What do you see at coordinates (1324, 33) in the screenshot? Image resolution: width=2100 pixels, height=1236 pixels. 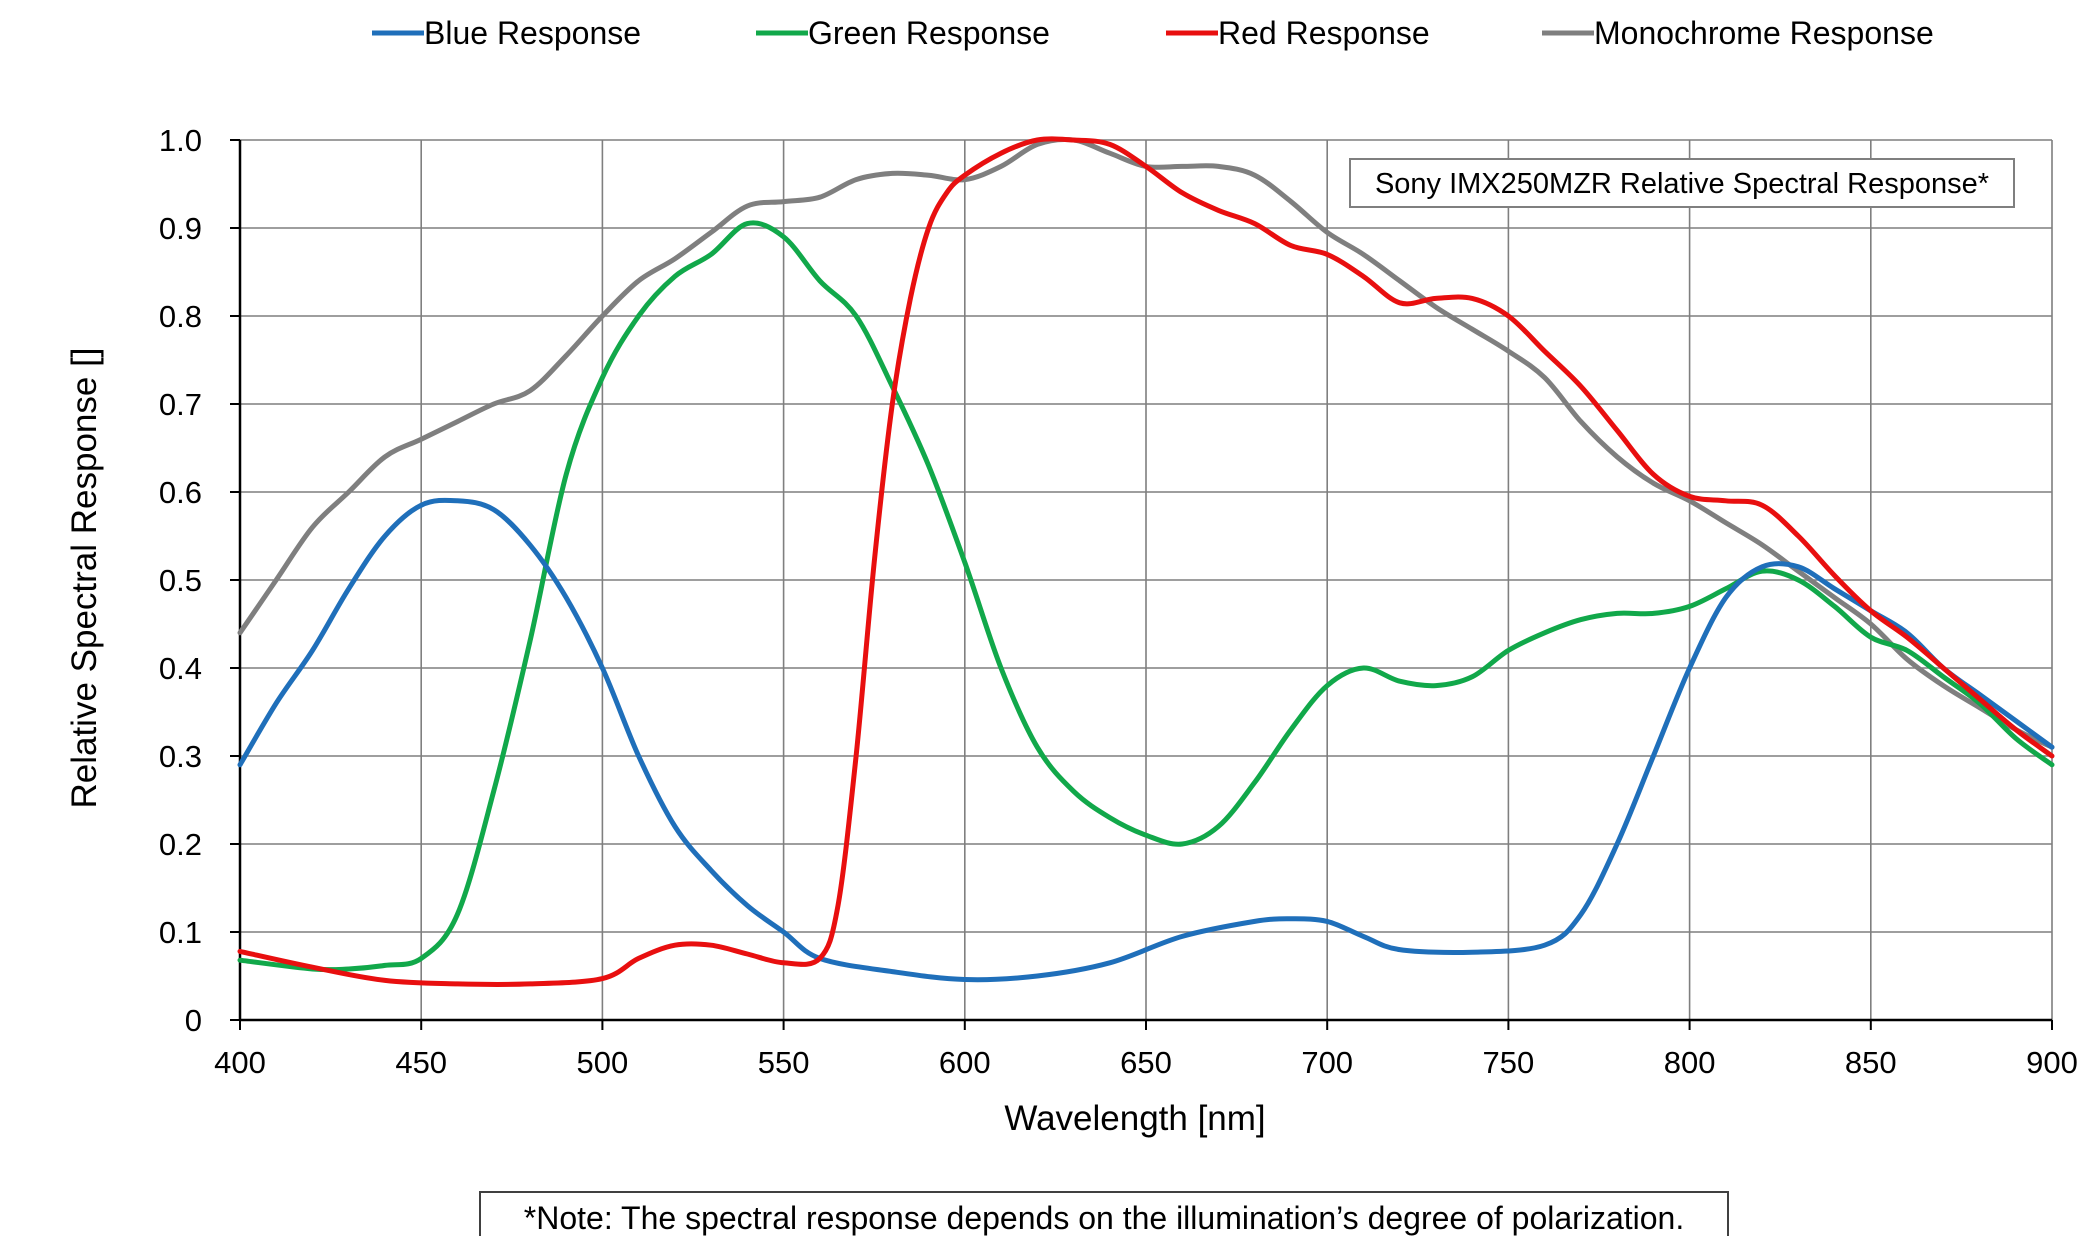 I see `legend-label: Red Response` at bounding box center [1324, 33].